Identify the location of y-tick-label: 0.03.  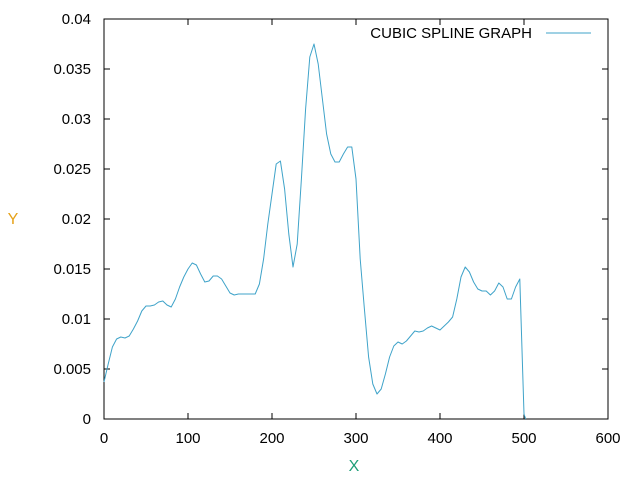
(76, 119).